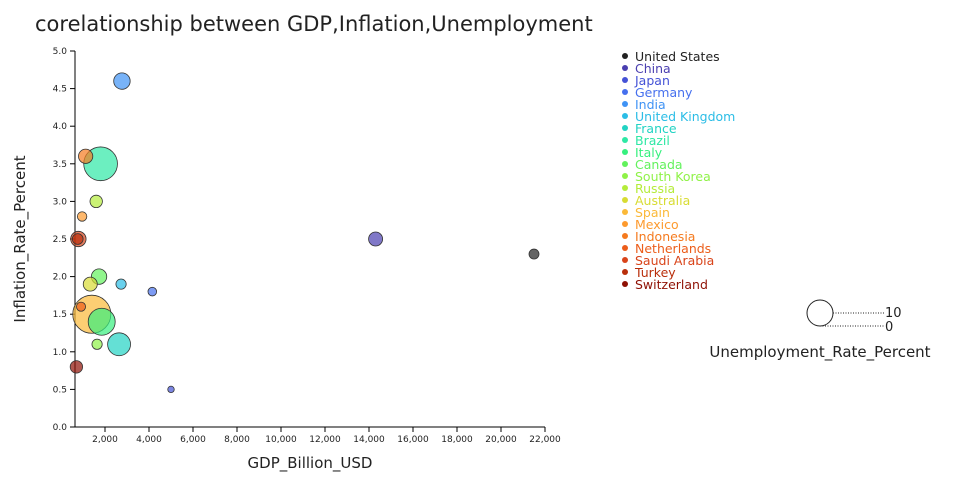 The image size is (960, 504). What do you see at coordinates (665, 236) in the screenshot?
I see `legend-item-indonesia: Indonesia` at bounding box center [665, 236].